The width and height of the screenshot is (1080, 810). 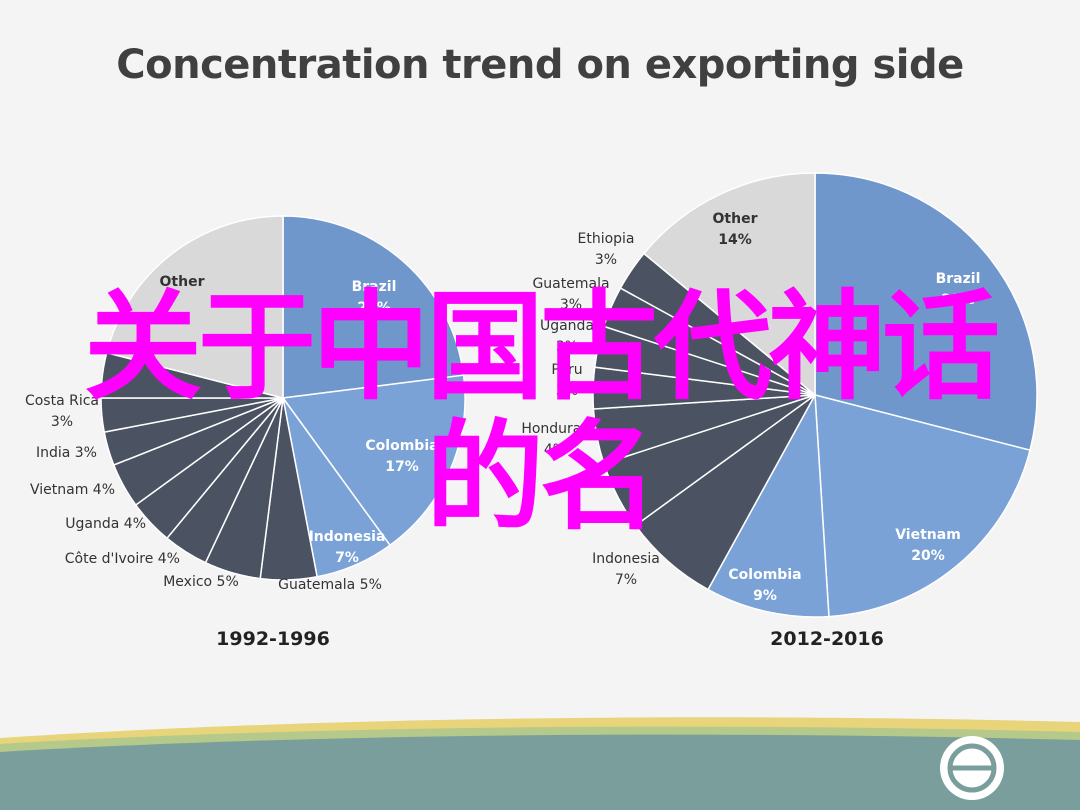 I want to click on footer-band, so click(x=540, y=763).